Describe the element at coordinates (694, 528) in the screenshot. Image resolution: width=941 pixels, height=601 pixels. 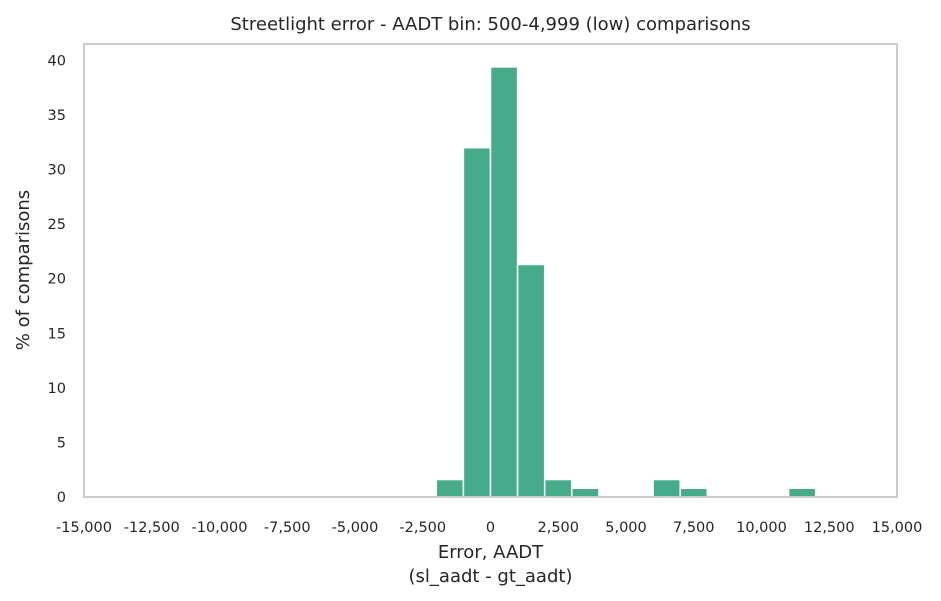
I see `x-tick-label: 7,500` at that location.